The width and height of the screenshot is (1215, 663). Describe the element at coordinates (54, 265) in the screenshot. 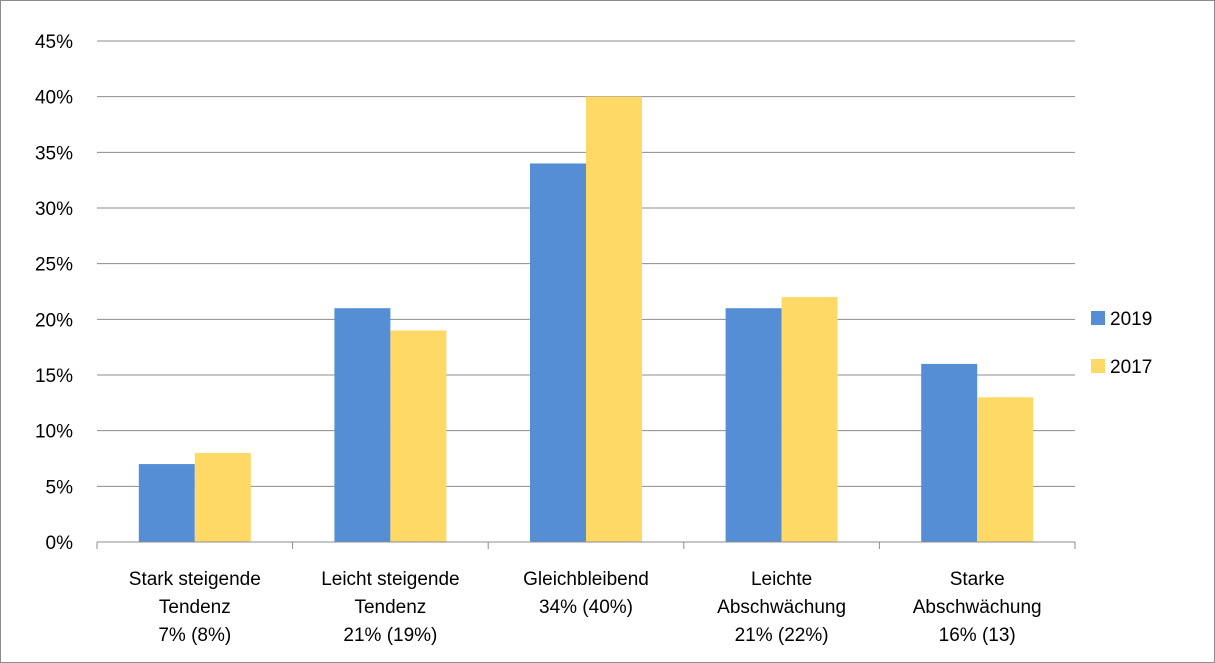

I see `y-tick-label: 25%` at that location.